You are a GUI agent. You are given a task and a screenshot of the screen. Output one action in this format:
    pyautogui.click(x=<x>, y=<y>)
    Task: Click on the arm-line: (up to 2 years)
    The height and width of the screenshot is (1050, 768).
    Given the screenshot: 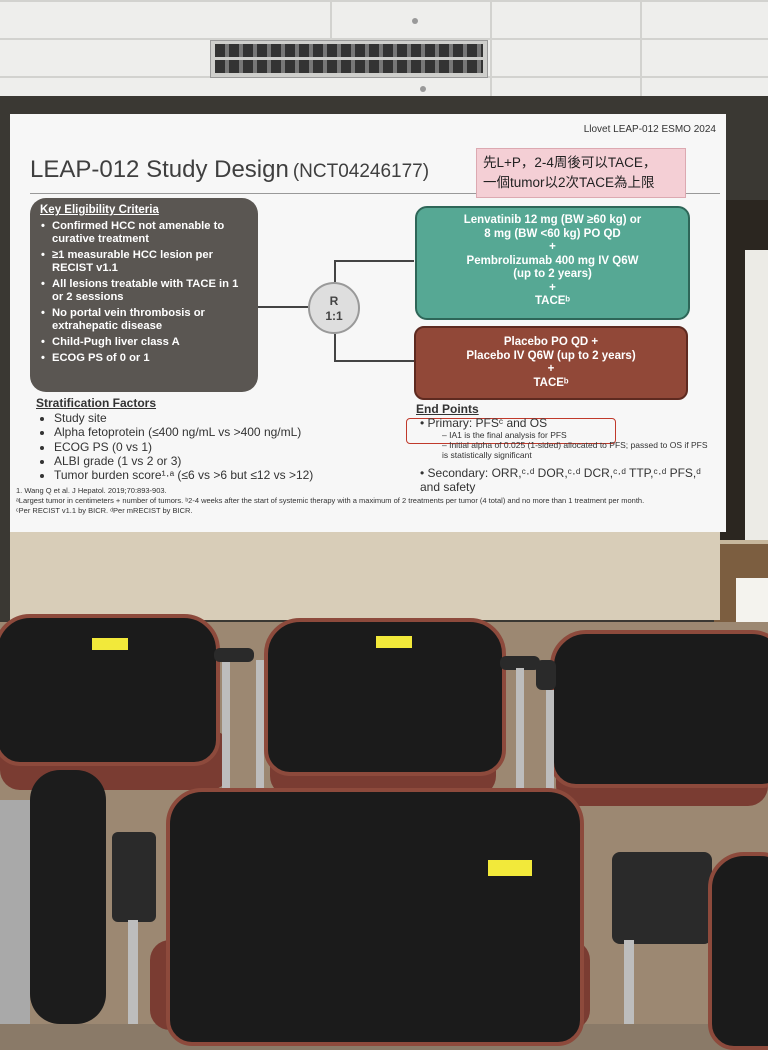 What is the action you would take?
    pyautogui.click(x=552, y=274)
    